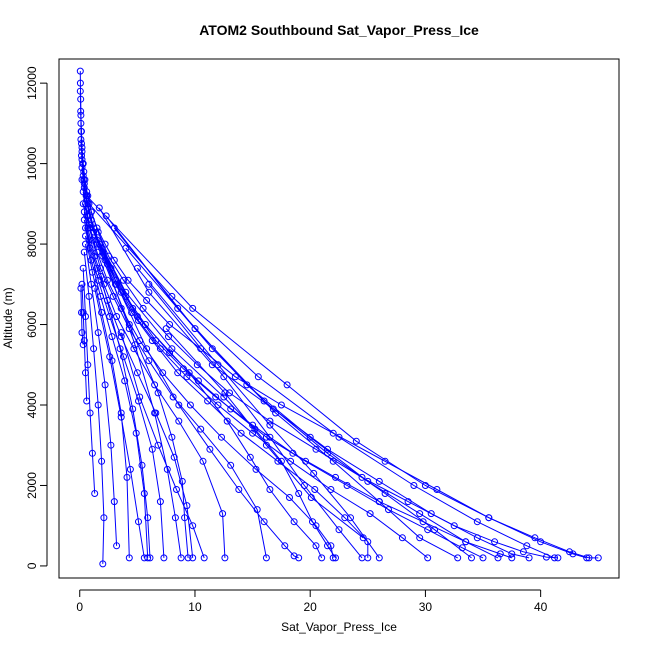  Describe the element at coordinates (32, 485) in the screenshot. I see `y-tick-label: 2000` at that location.